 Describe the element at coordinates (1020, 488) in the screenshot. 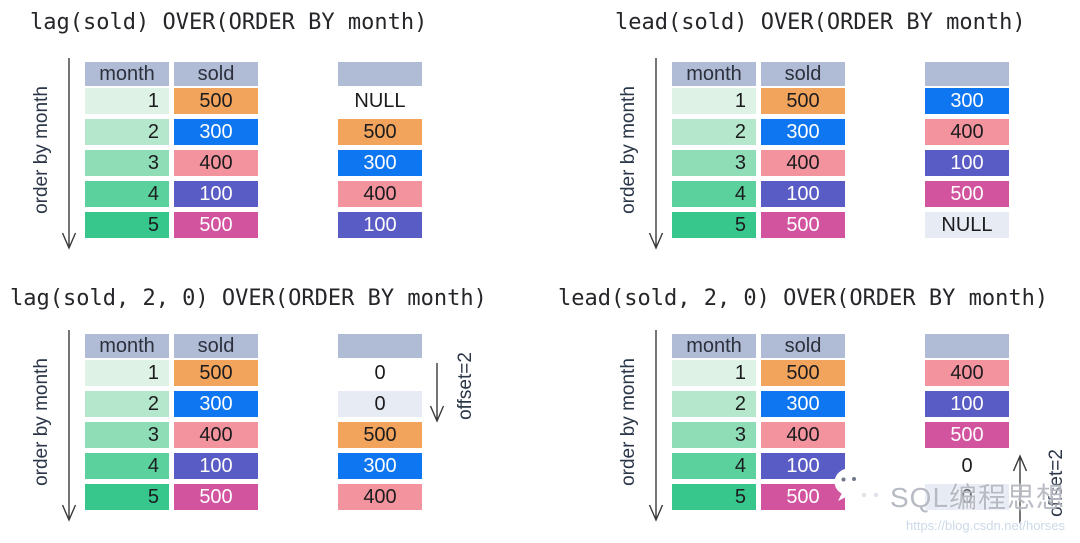

I see `offset-up-arrow-icon` at that location.